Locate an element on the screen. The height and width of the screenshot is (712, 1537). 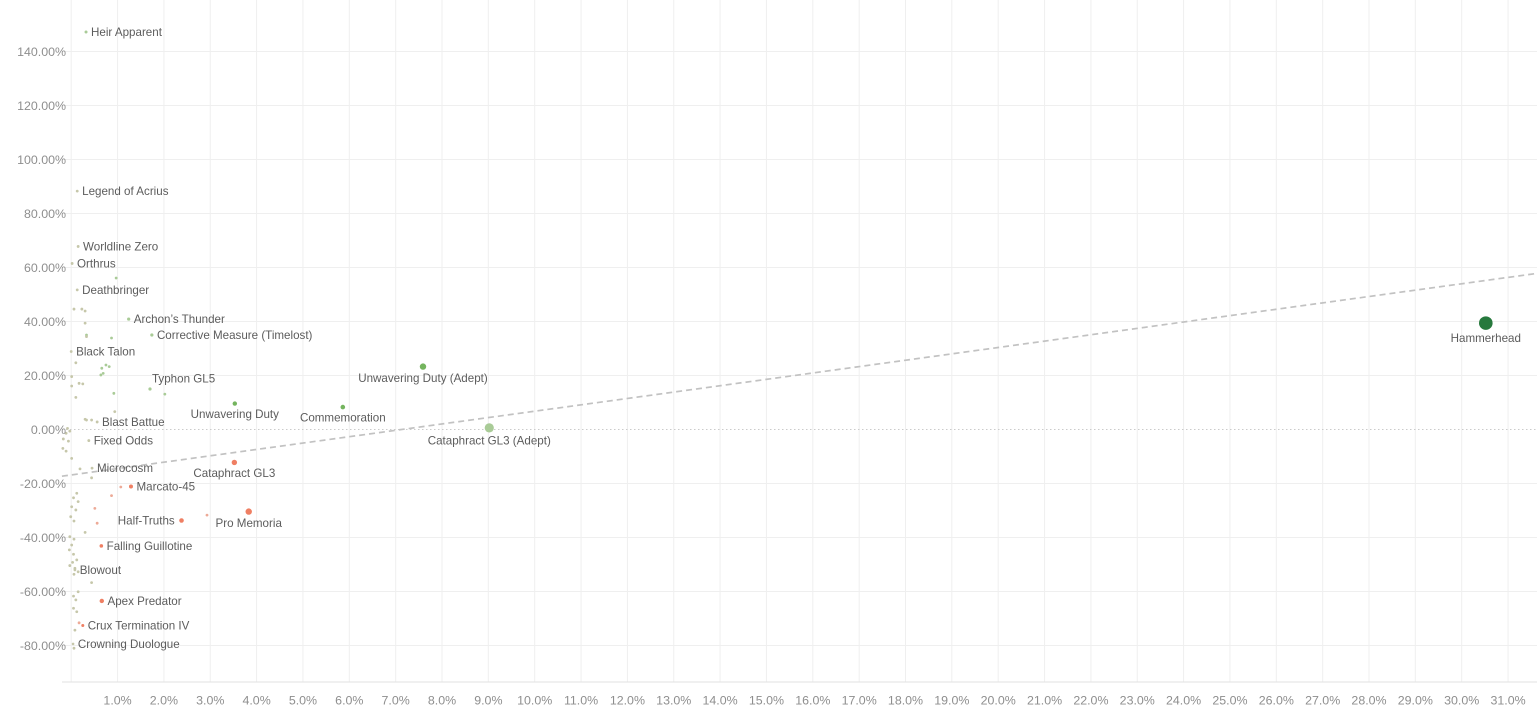
x-tick-label: 6.0% is located at coordinates (349, 701).